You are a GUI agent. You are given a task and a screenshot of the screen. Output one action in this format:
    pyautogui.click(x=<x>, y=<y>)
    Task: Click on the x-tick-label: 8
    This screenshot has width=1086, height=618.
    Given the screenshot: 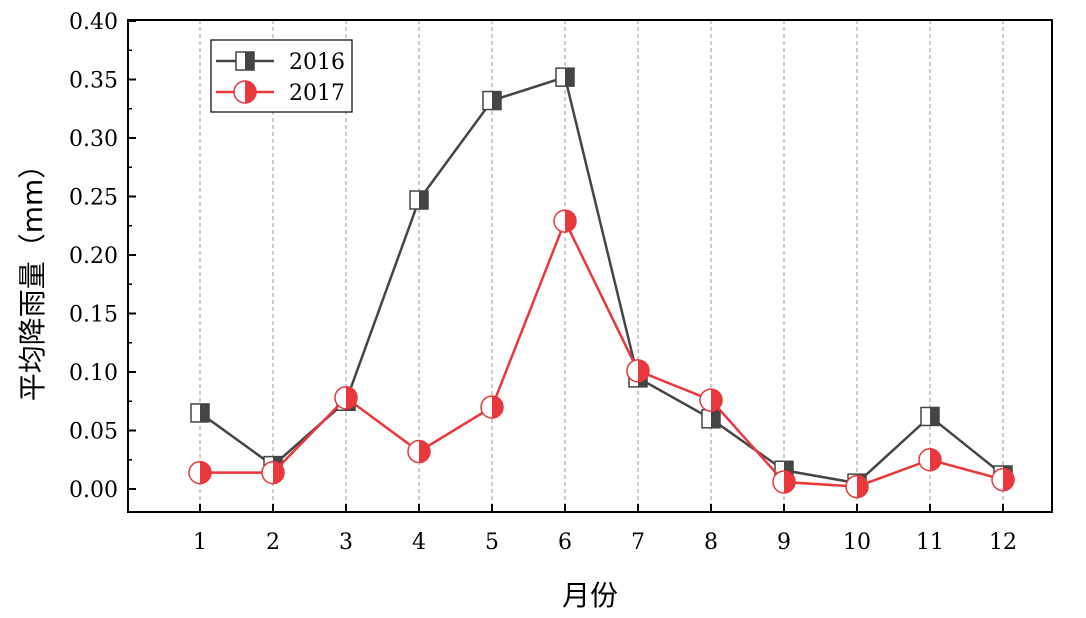 What is the action you would take?
    pyautogui.click(x=711, y=542)
    